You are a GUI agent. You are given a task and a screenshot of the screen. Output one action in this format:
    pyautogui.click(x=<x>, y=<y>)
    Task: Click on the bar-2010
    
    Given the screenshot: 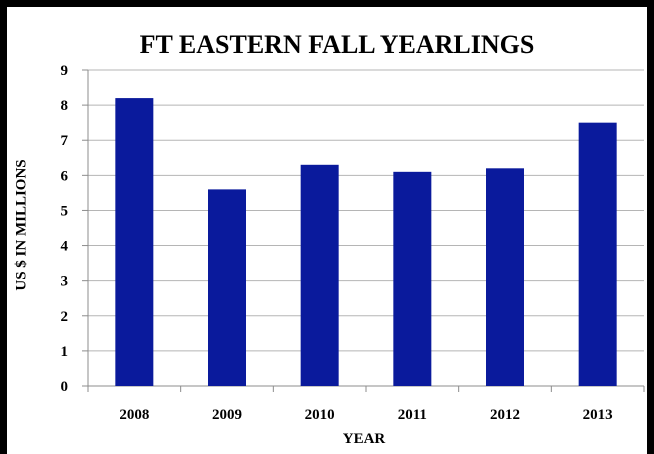 What is the action you would take?
    pyautogui.click(x=319, y=275)
    